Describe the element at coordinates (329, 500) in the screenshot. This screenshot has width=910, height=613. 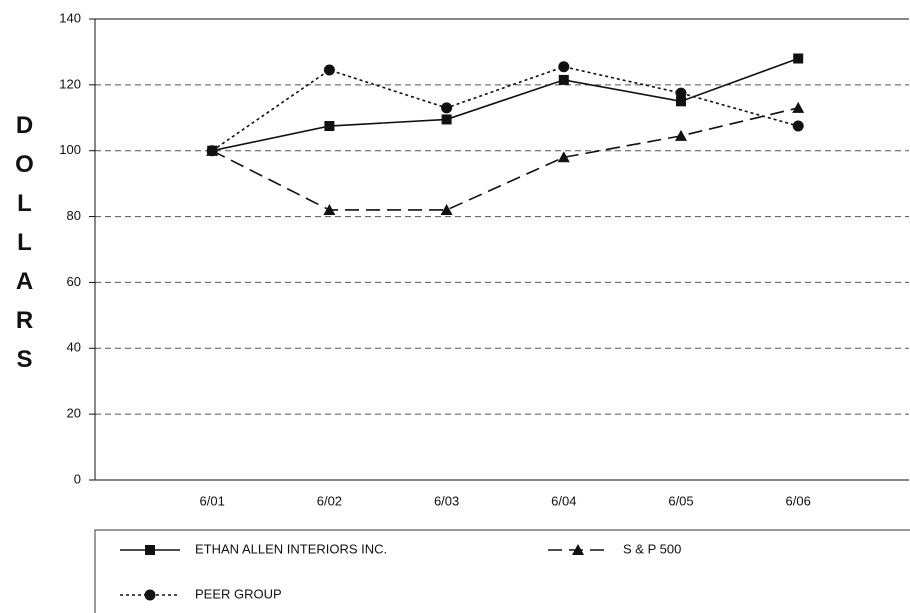
I see `x-tick-label: 6/02` at that location.